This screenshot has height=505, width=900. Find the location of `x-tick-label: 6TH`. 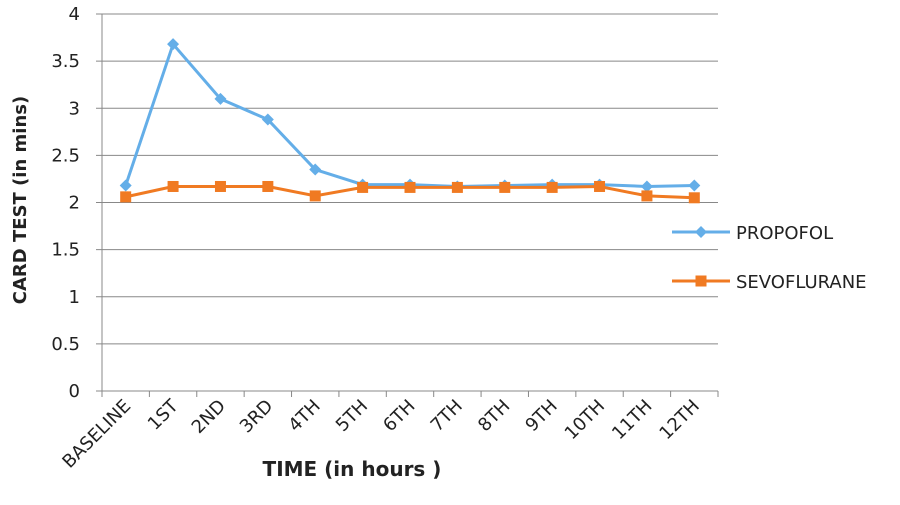

x-tick-label: 6TH is located at coordinates (399, 416).